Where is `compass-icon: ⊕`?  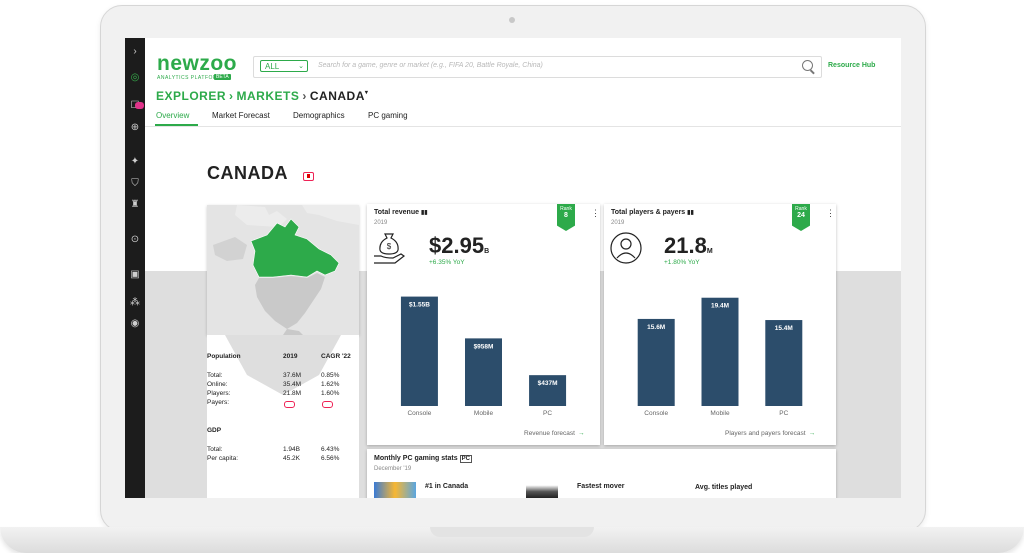
compass-icon: ⊕ is located at coordinates (135, 127).